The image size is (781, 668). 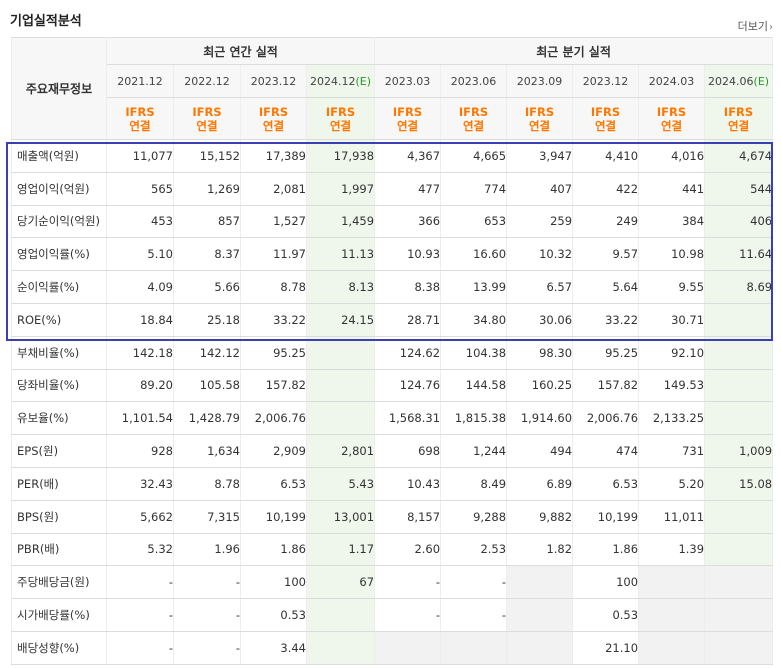 What do you see at coordinates (408, 352) in the screenshot?
I see `value-cell: 124.62` at bounding box center [408, 352].